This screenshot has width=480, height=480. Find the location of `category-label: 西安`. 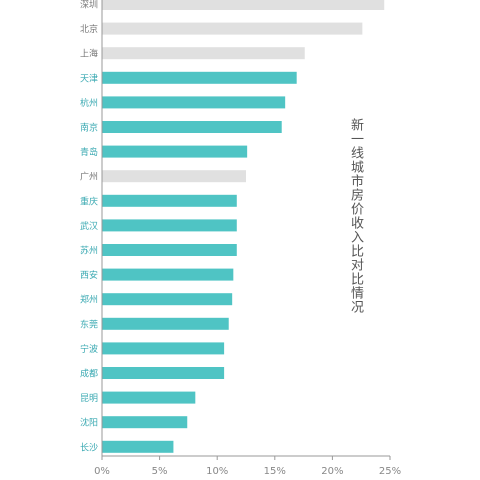

category-label: 西安 is located at coordinates (89, 275).